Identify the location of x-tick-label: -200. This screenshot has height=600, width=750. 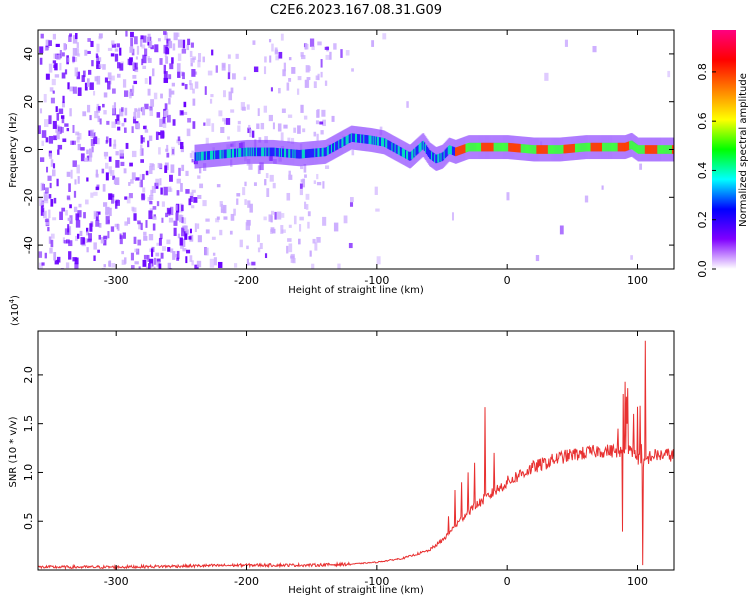
(246, 581).